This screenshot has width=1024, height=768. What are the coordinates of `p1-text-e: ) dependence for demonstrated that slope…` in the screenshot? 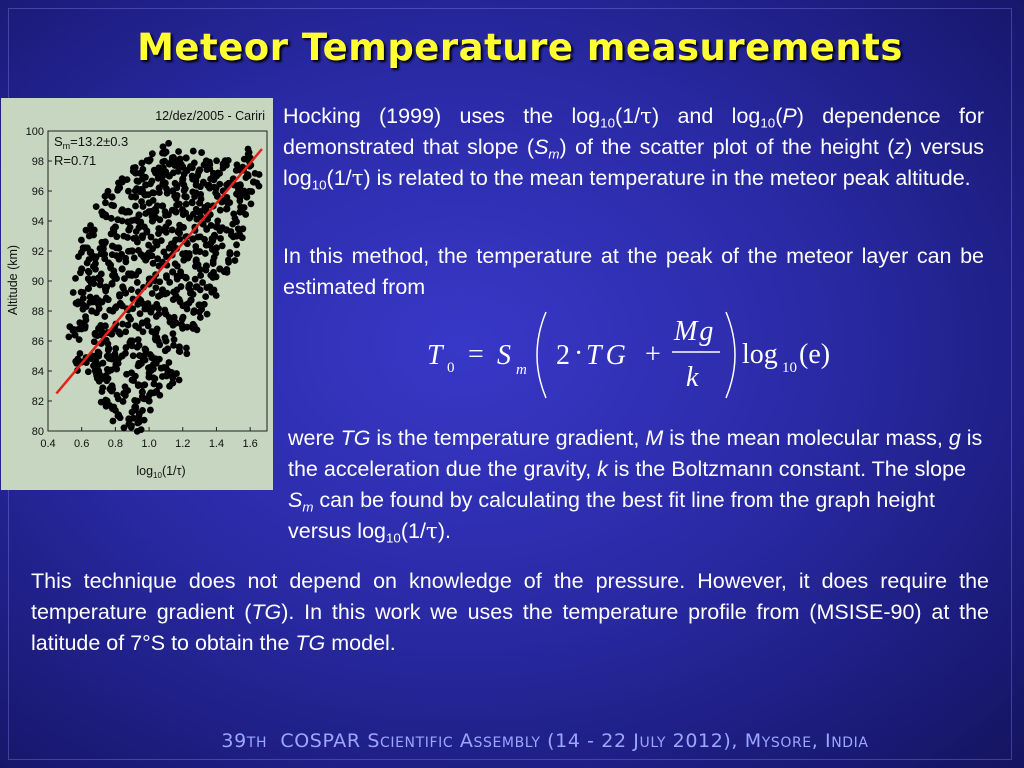 It's located at (633, 131).